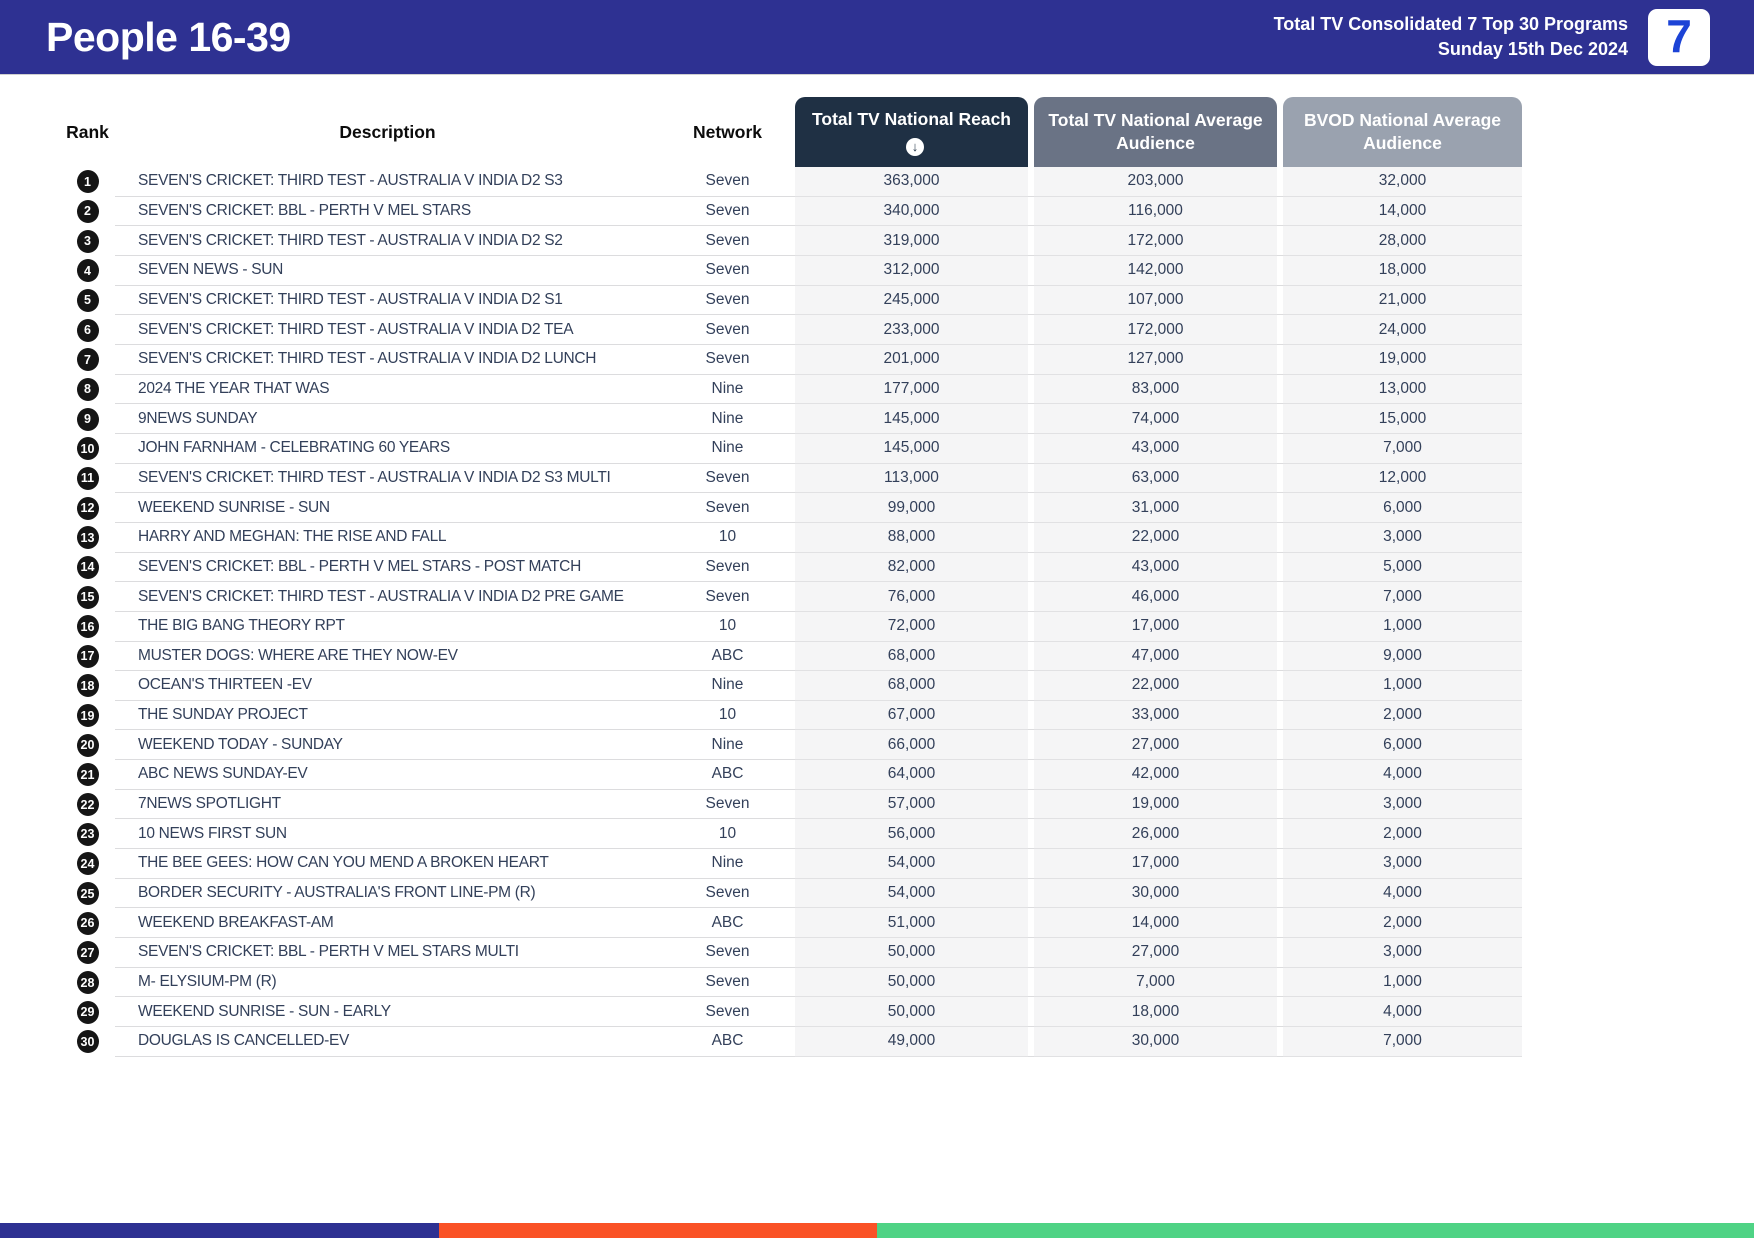 Image resolution: width=1754 pixels, height=1241 pixels. I want to click on program-description: SEVEN'S CRICKET: BBL - PERTH V MEL STARS, so click(387, 212).